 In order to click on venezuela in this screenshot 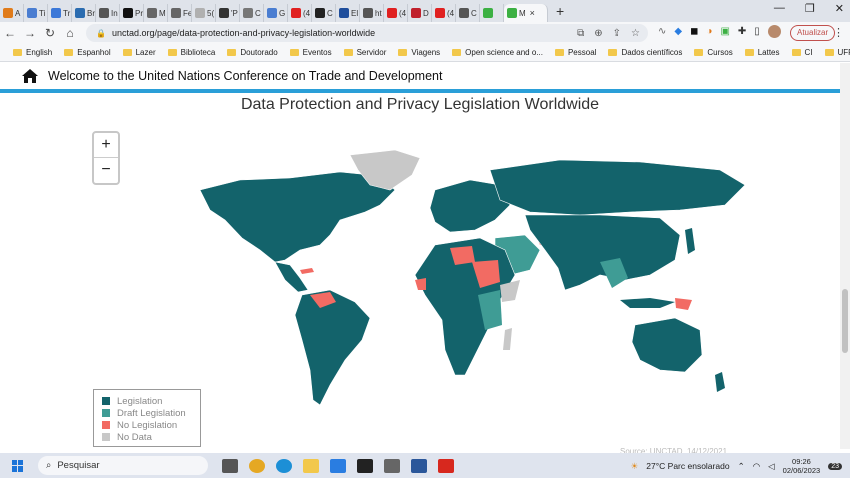, I will do `click(323, 300)`.